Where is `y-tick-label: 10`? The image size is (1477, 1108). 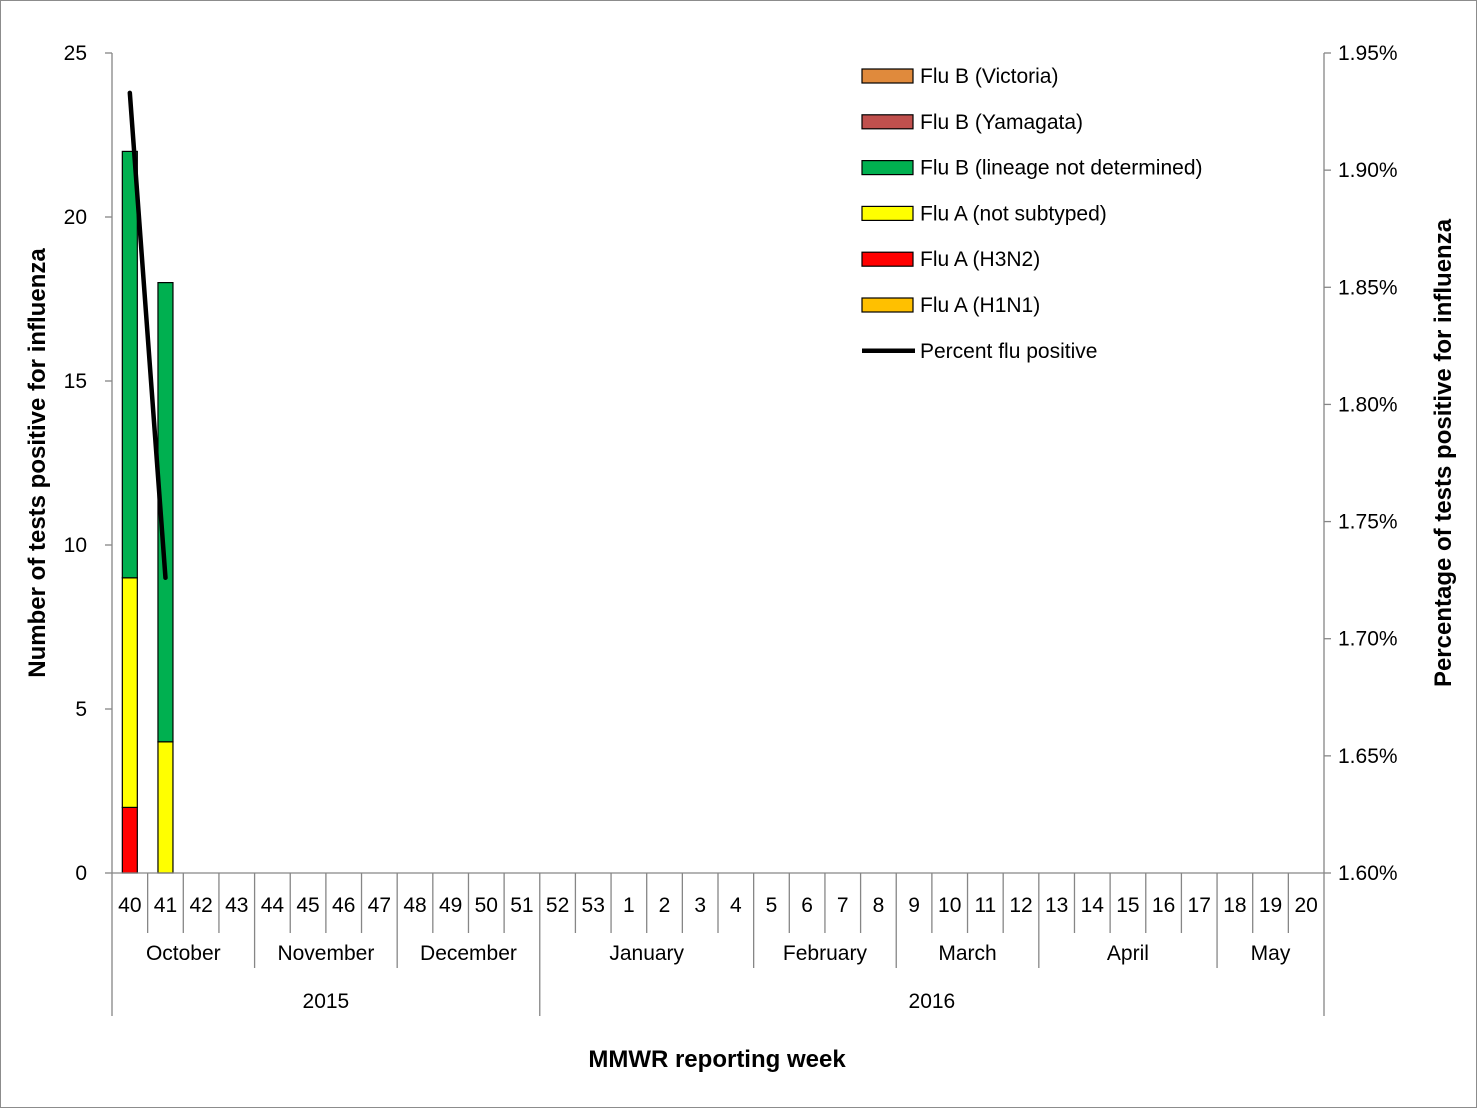
y-tick-label: 10 is located at coordinates (75, 545).